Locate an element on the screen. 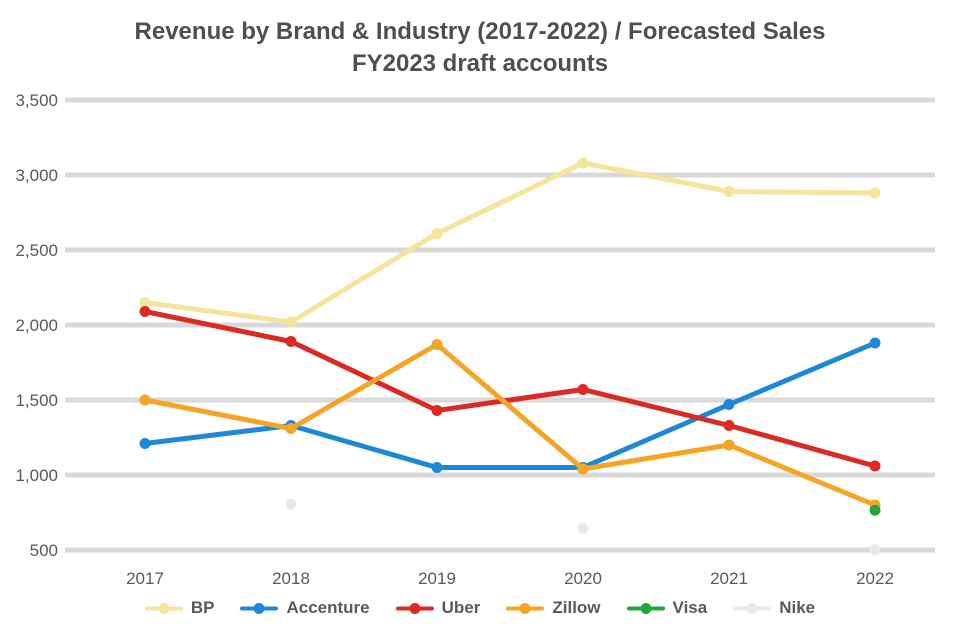 This screenshot has height=640, width=960. data-point-nike-2022 is located at coordinates (875, 550).